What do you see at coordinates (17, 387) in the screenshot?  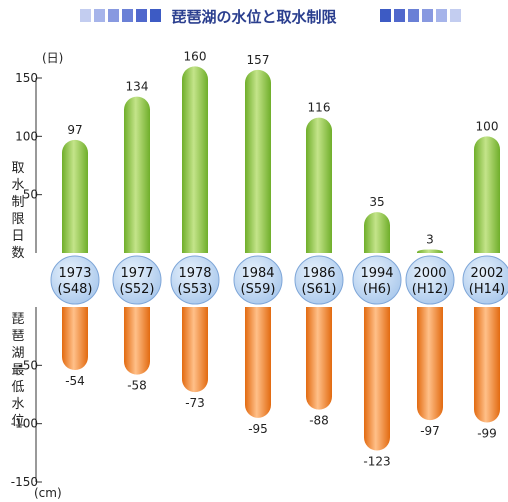 I see `axis-label-char: 低` at bounding box center [17, 387].